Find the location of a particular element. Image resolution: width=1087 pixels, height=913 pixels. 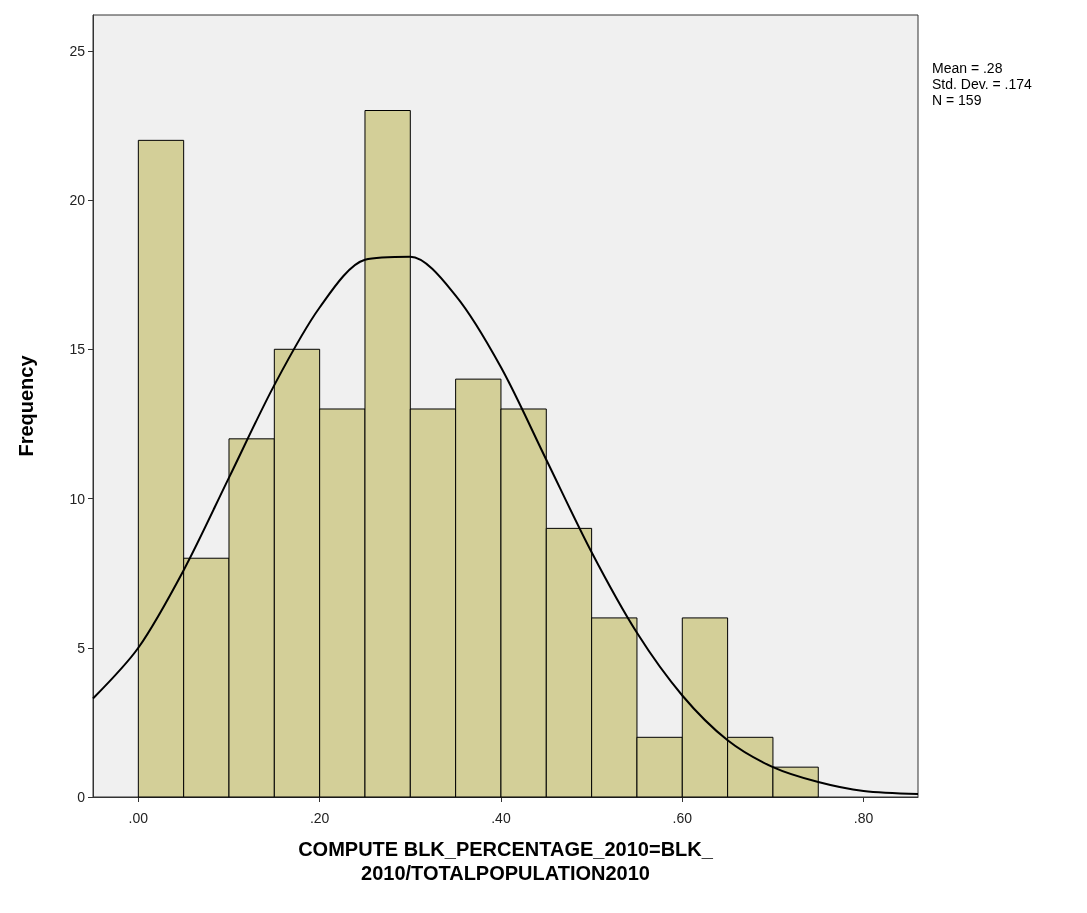

y-tick-label: 0 is located at coordinates (81, 797).